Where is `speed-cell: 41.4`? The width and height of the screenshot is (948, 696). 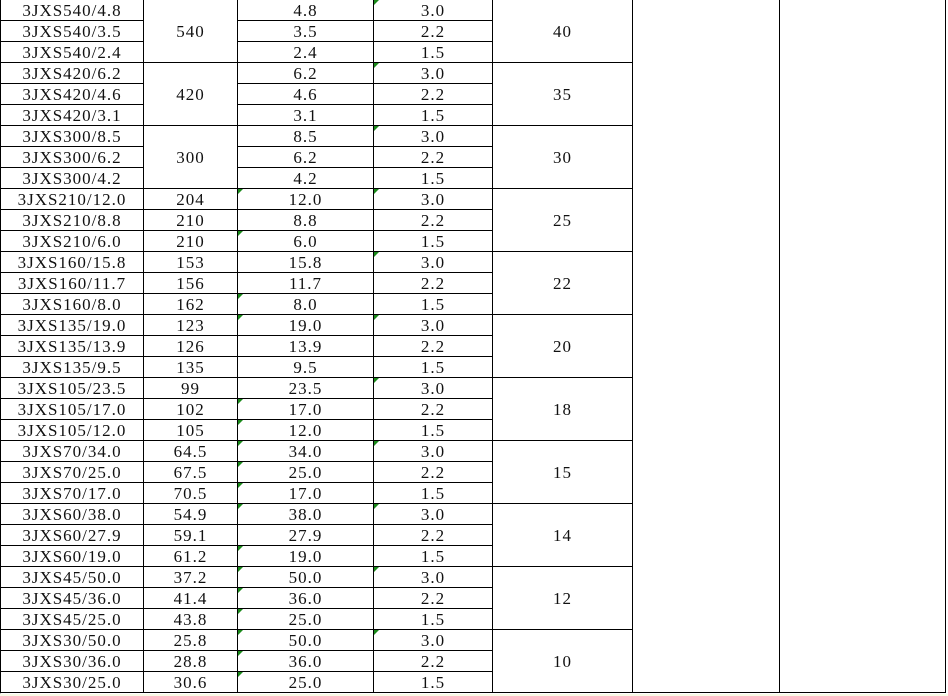
speed-cell: 41.4 is located at coordinates (190, 598).